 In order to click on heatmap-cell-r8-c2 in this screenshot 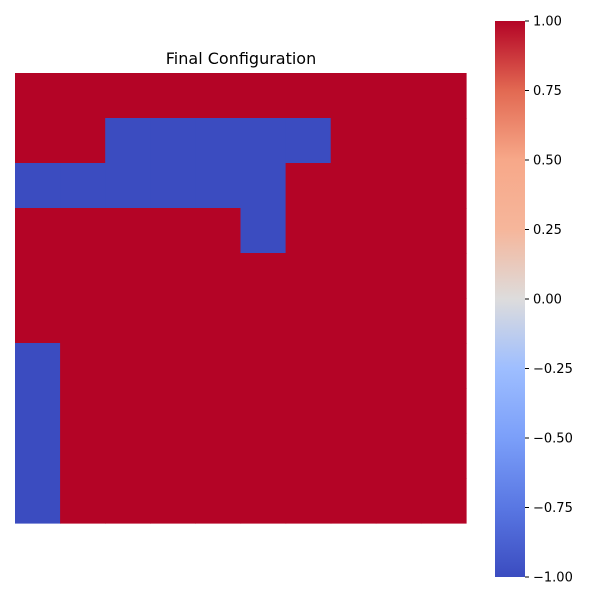, I will do `click(128, 456)`.